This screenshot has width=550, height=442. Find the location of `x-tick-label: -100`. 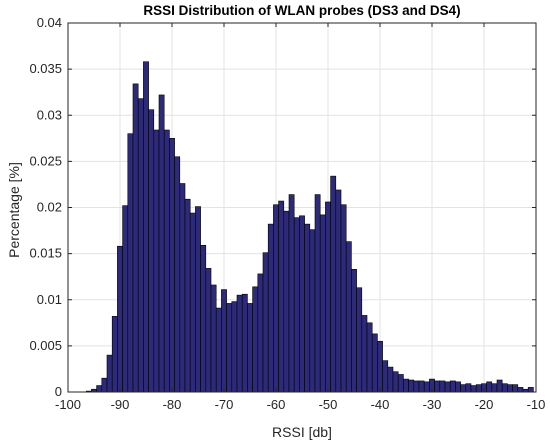

x-tick-label: -100 is located at coordinates (68, 404).